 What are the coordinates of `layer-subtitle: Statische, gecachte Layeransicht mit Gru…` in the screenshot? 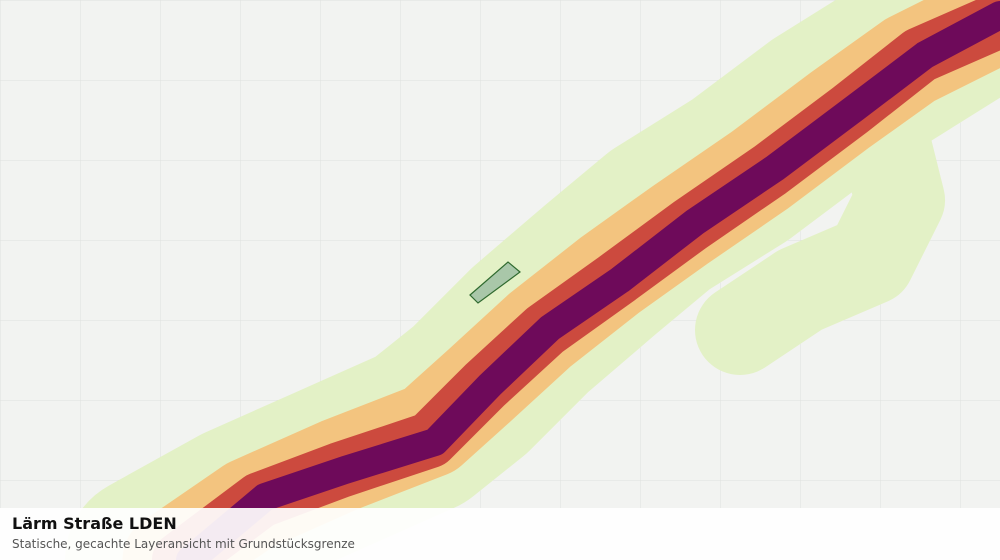 It's located at (183, 544).